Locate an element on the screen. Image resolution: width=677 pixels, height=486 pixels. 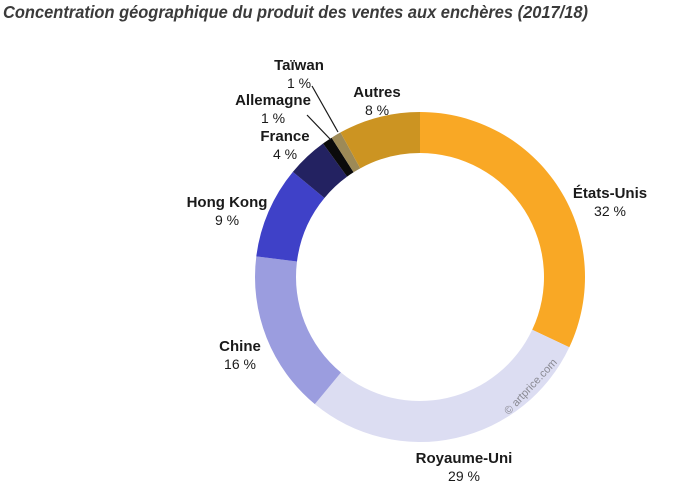
donut-slice-autres is located at coordinates (380, 140).